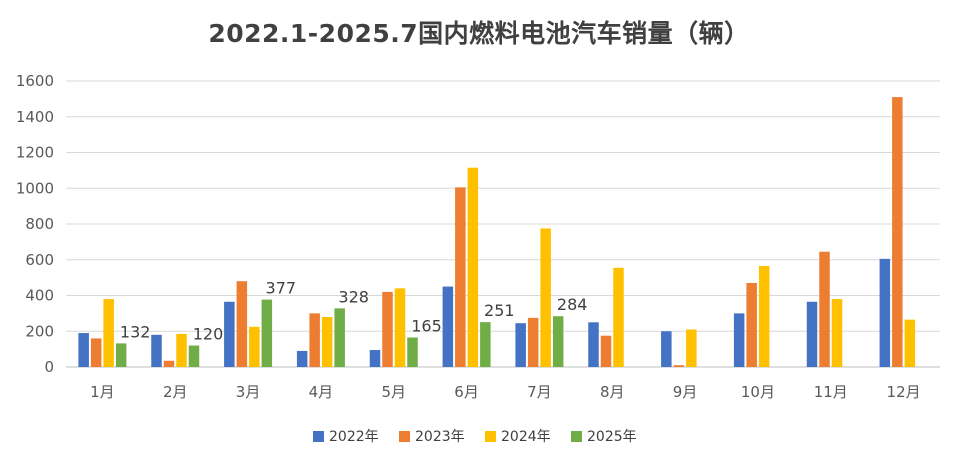 This screenshot has height=463, width=958. What do you see at coordinates (35, 117) in the screenshot?
I see `y-tick-label: 1400` at bounding box center [35, 117].